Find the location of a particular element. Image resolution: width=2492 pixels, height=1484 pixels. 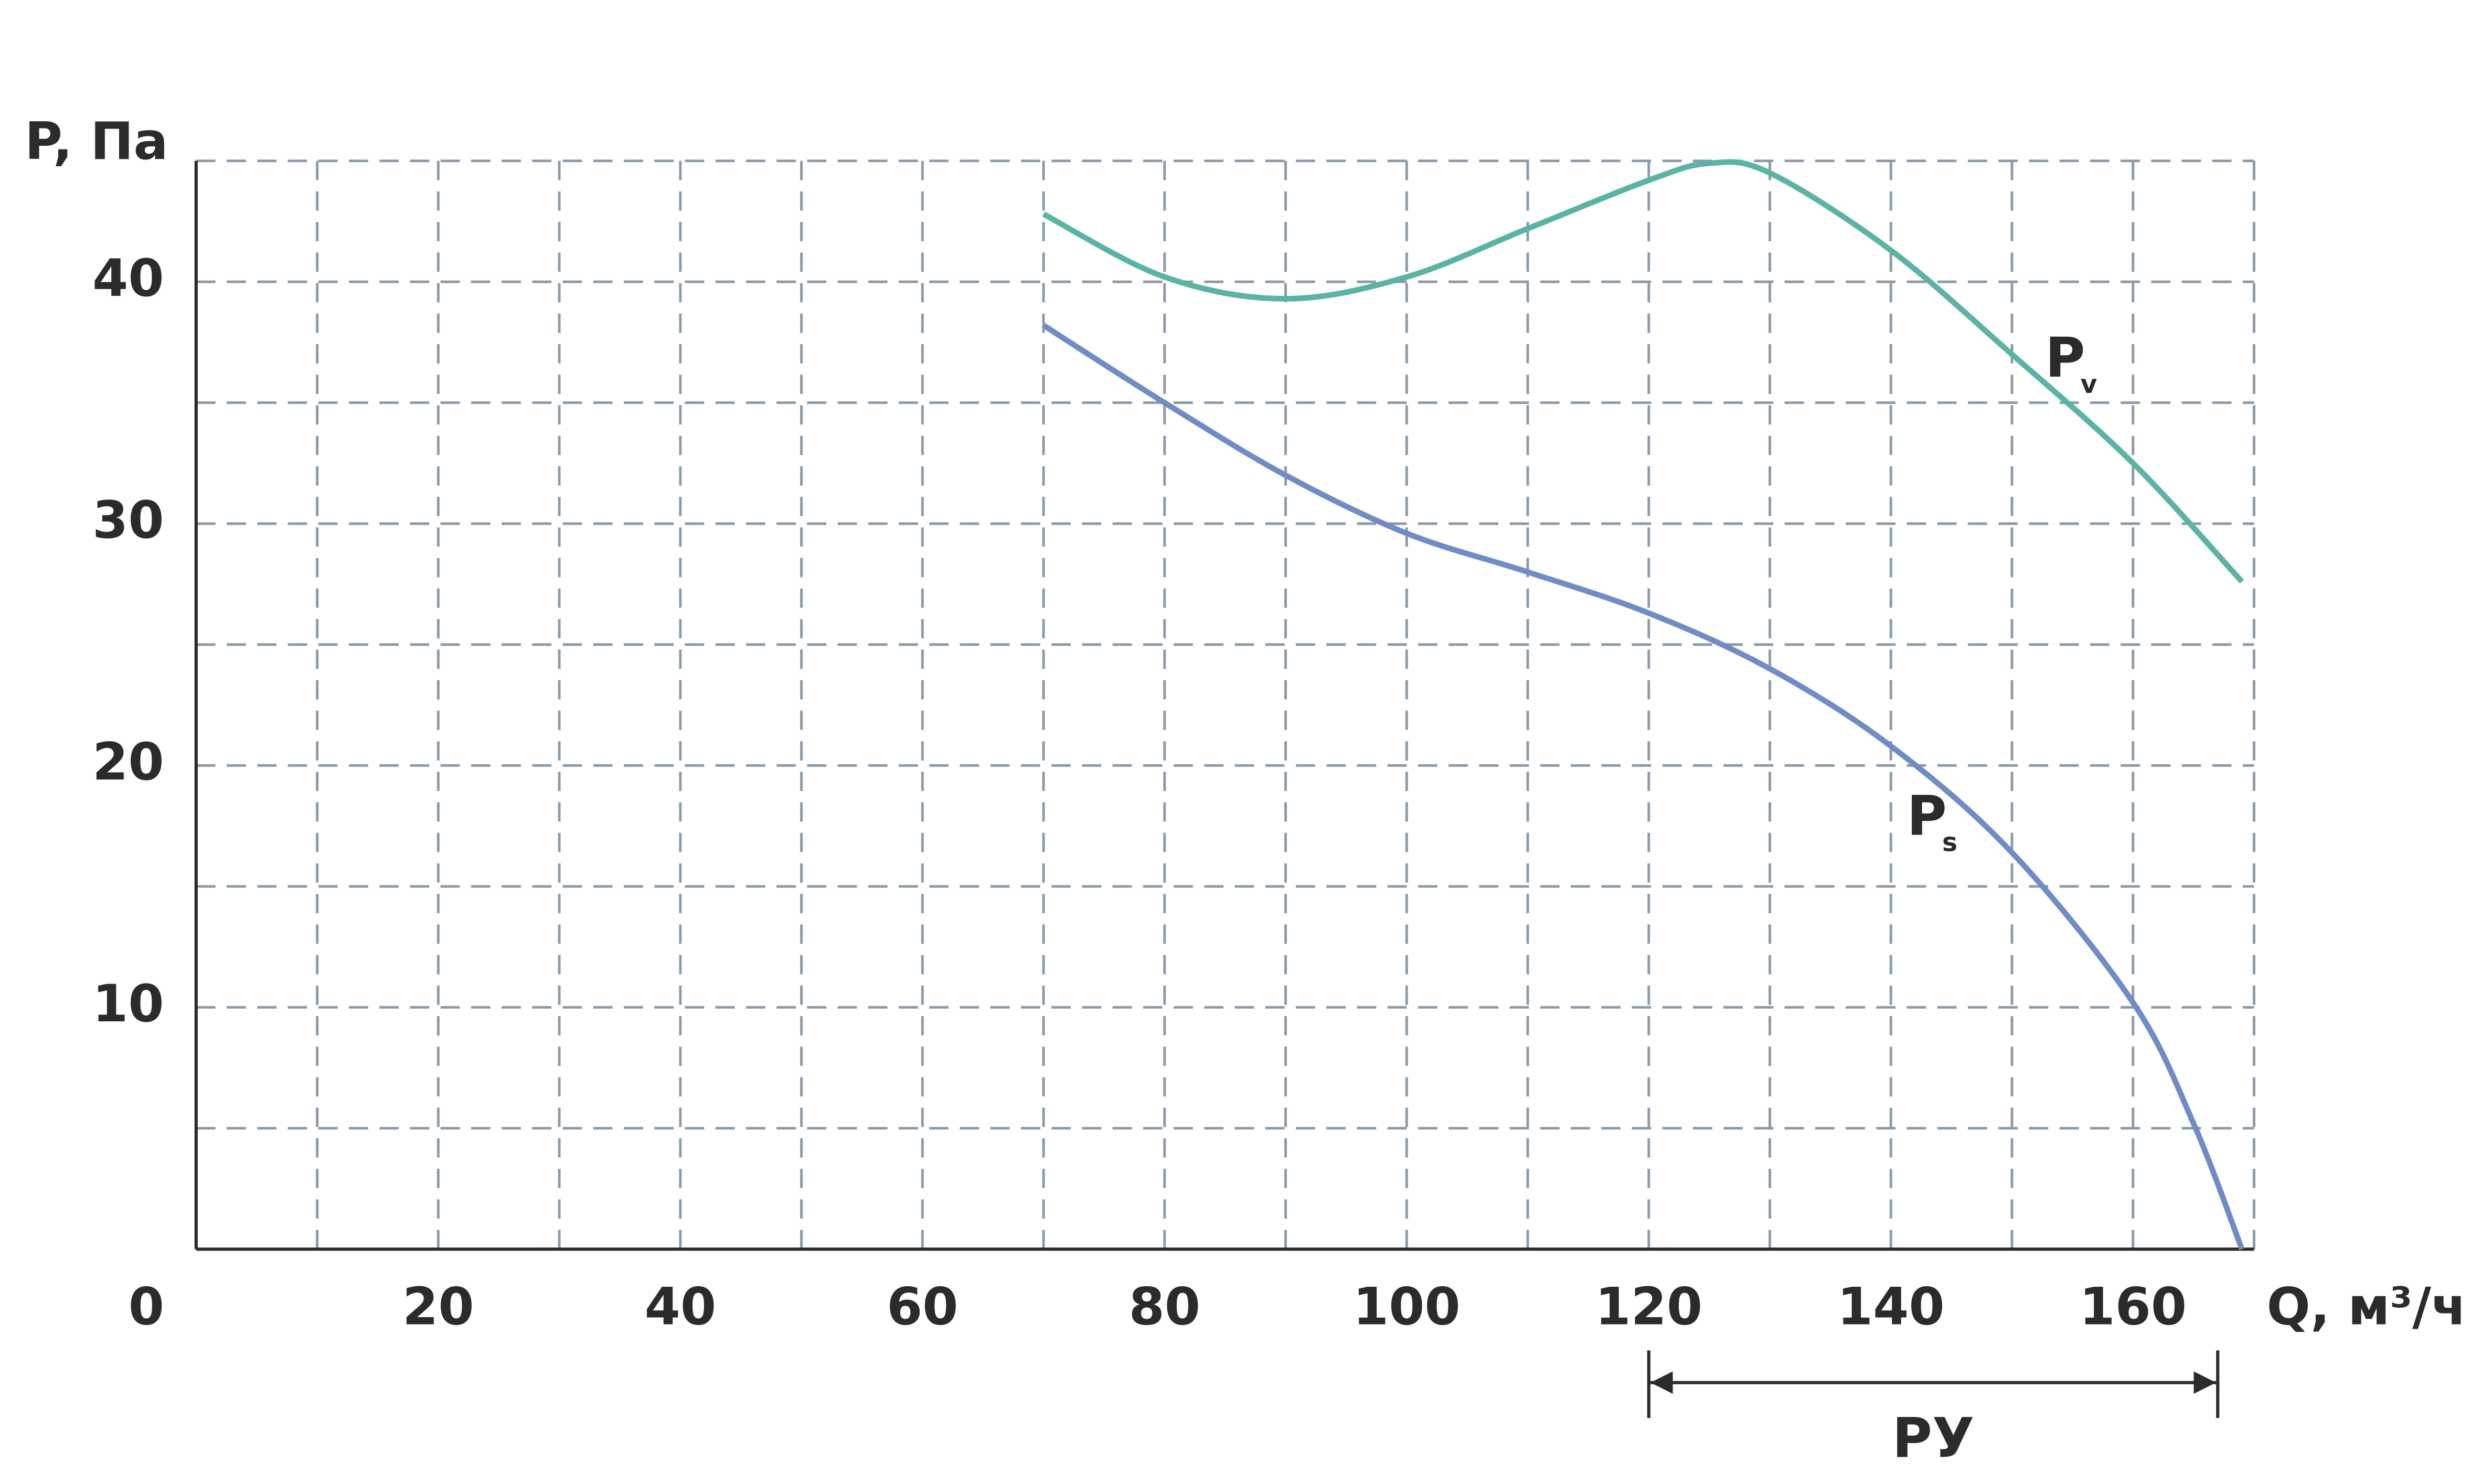

x-tick-label: 80 is located at coordinates (1164, 1307).